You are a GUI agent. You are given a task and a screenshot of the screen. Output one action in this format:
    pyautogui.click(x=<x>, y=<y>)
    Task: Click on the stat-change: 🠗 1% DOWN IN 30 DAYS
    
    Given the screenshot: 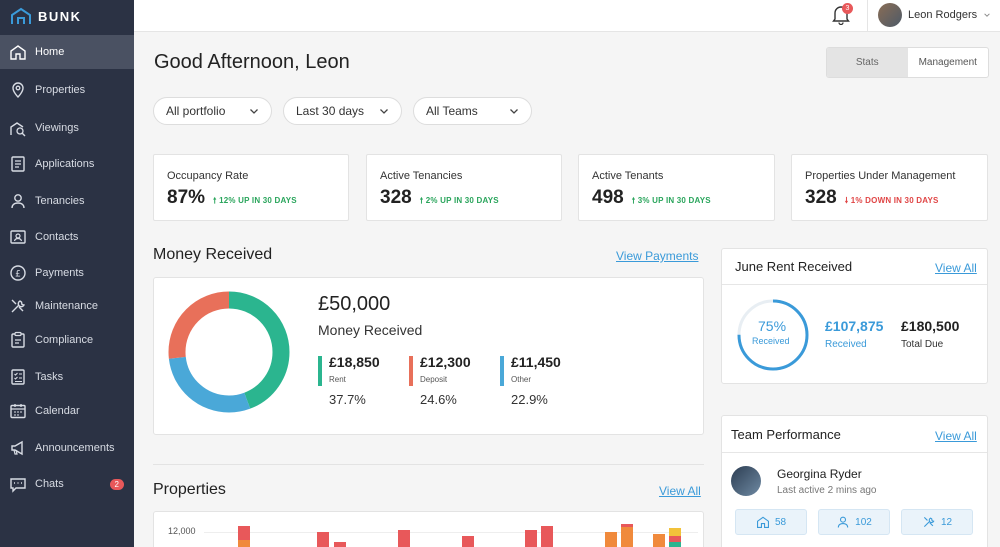 What is the action you would take?
    pyautogui.click(x=892, y=202)
    